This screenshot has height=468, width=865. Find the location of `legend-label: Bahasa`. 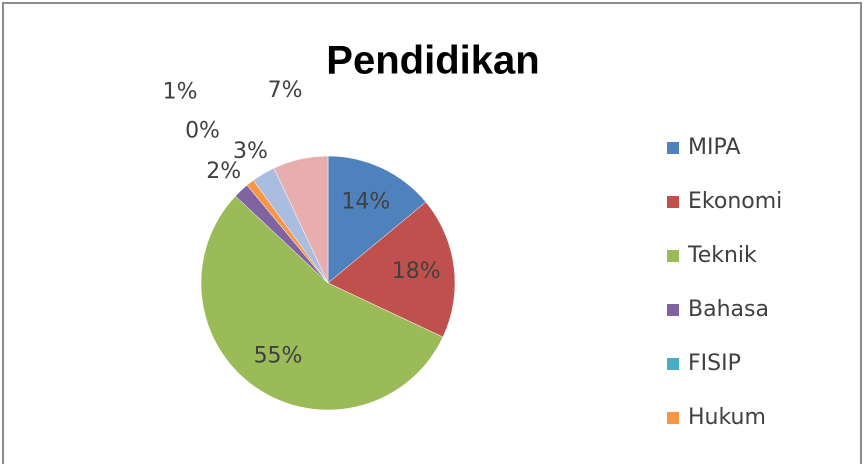

legend-label: Bahasa is located at coordinates (728, 309).